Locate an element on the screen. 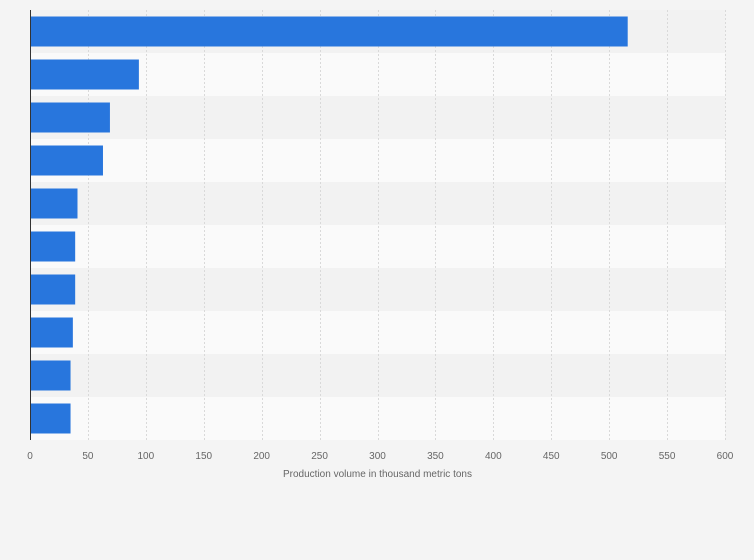  x-tick-label: 600 is located at coordinates (725, 456).